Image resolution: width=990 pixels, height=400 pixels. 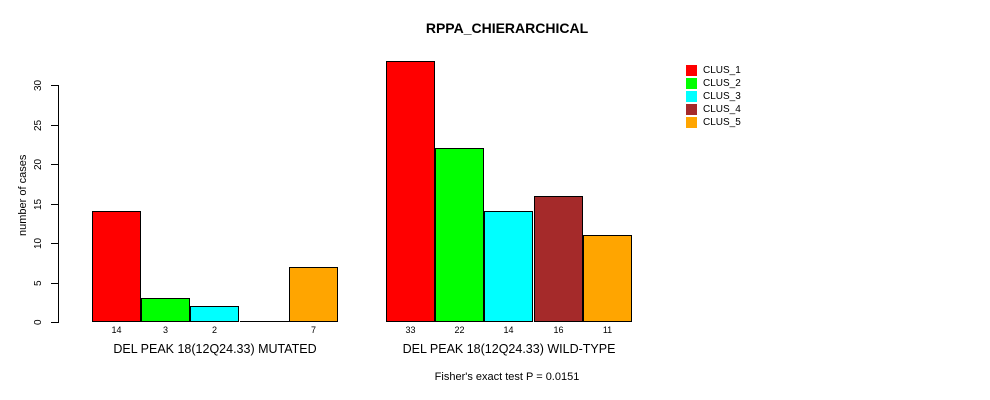 I want to click on fisher-test-annotation: Fisher's exact test P = 0.0151, so click(x=507, y=377).